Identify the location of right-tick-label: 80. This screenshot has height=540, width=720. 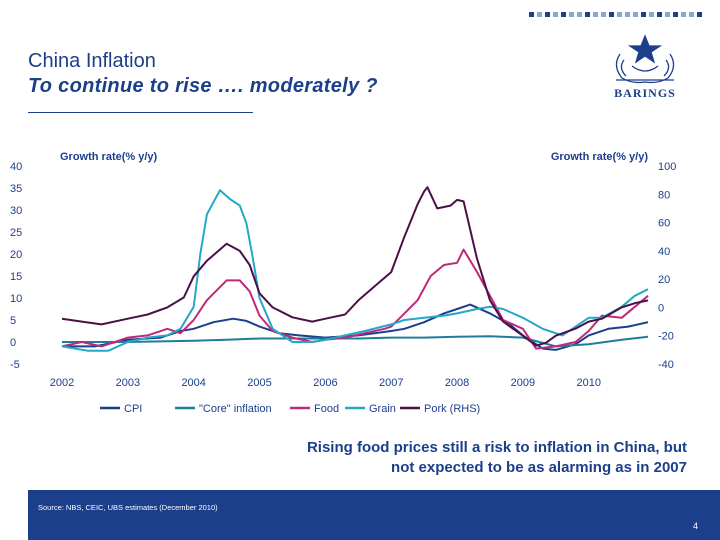
(664, 195).